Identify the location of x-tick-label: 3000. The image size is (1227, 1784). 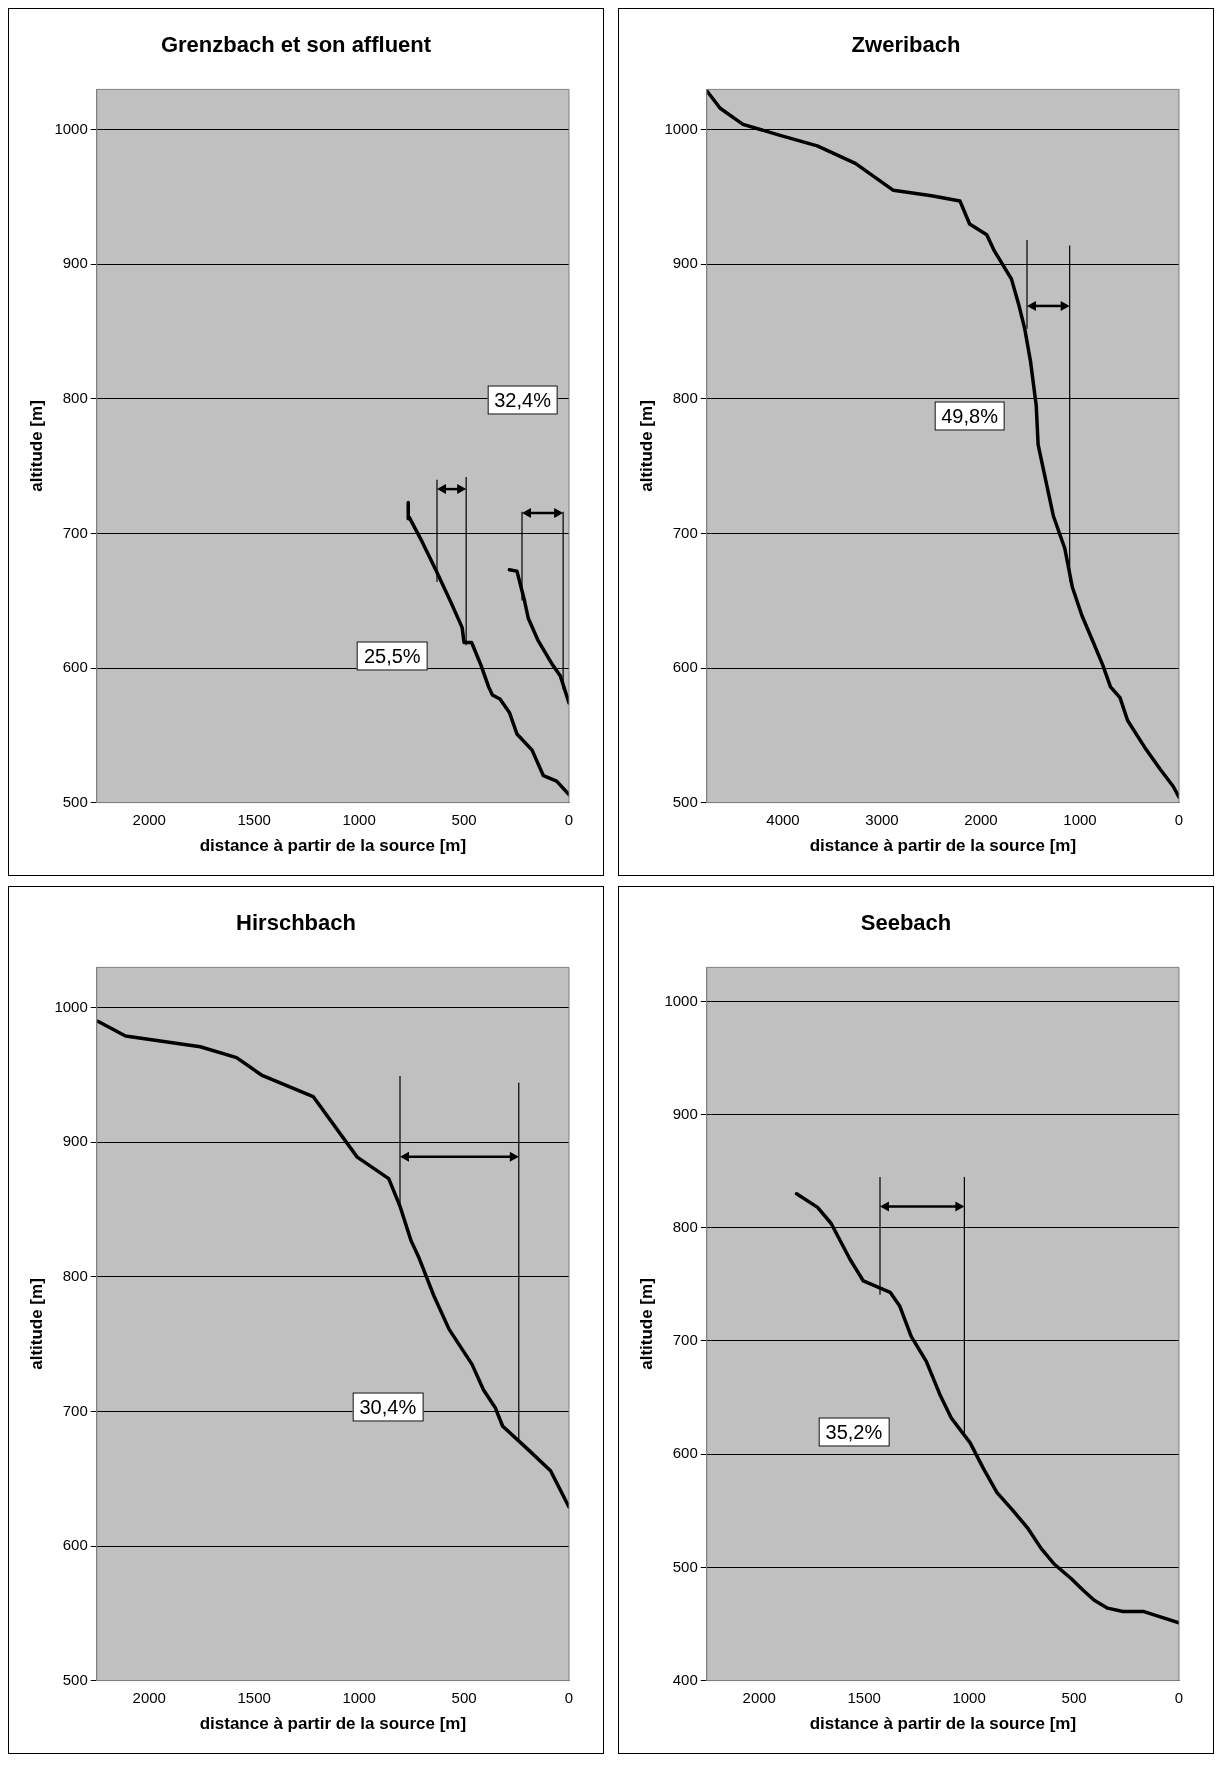
(882, 819).